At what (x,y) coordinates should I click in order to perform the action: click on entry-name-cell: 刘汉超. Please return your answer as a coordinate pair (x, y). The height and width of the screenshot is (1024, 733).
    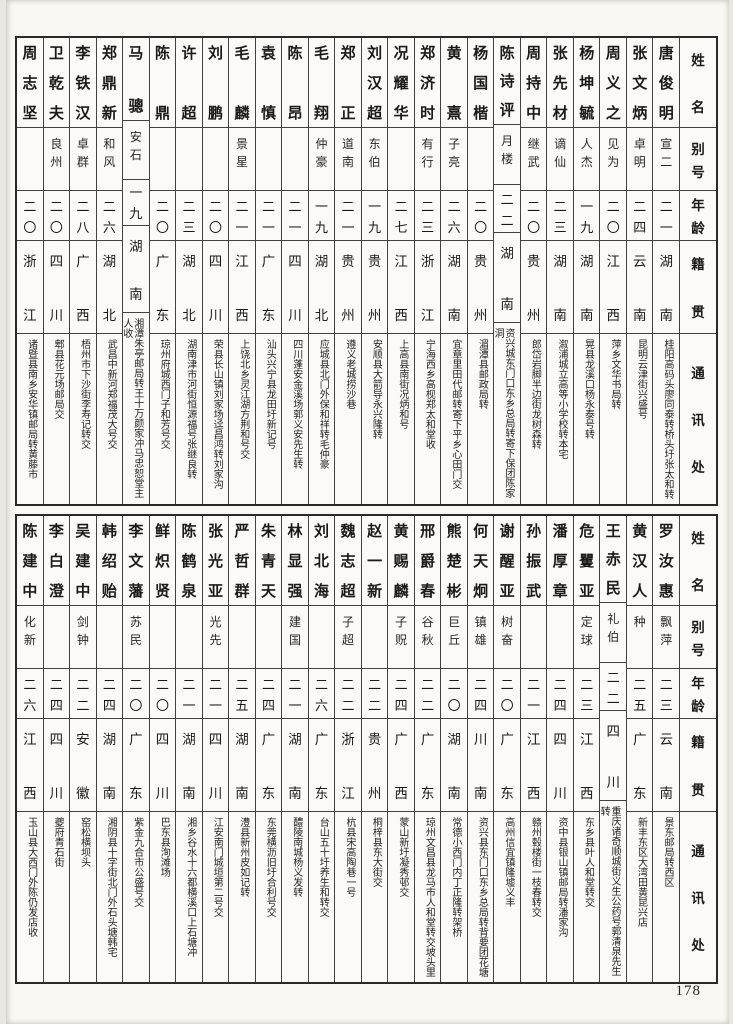
    Looking at the image, I should click on (374, 83).